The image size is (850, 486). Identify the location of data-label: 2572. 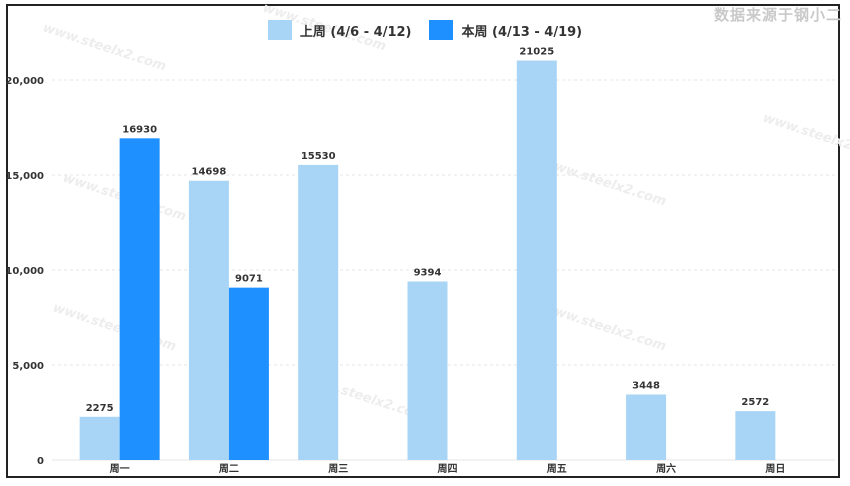
(755, 402).